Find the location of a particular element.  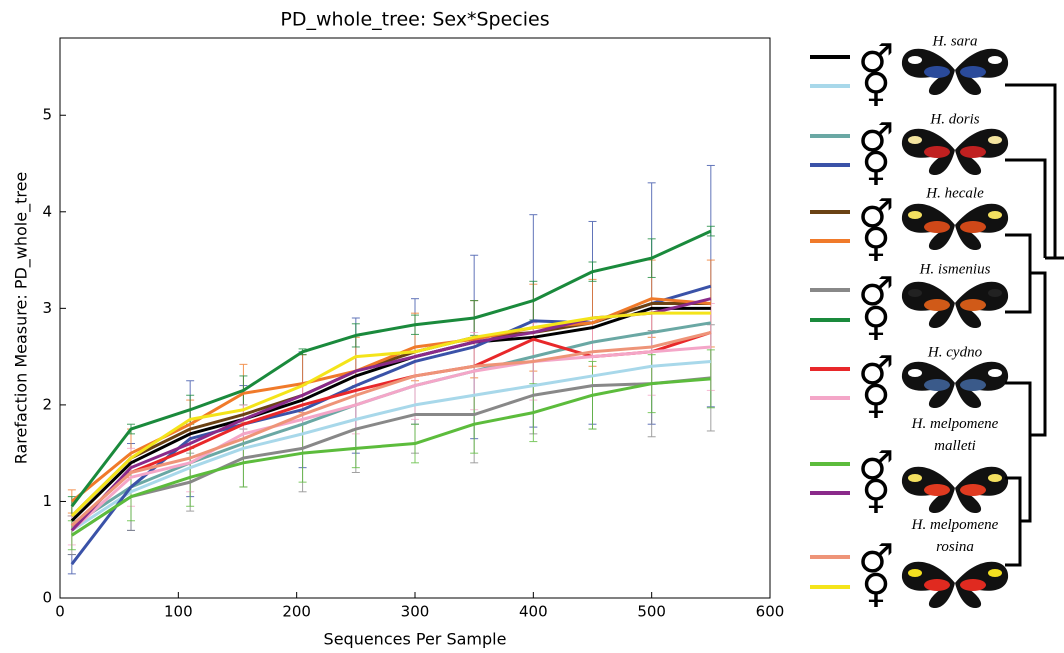

x-tick-label: 600 is located at coordinates (770, 612).